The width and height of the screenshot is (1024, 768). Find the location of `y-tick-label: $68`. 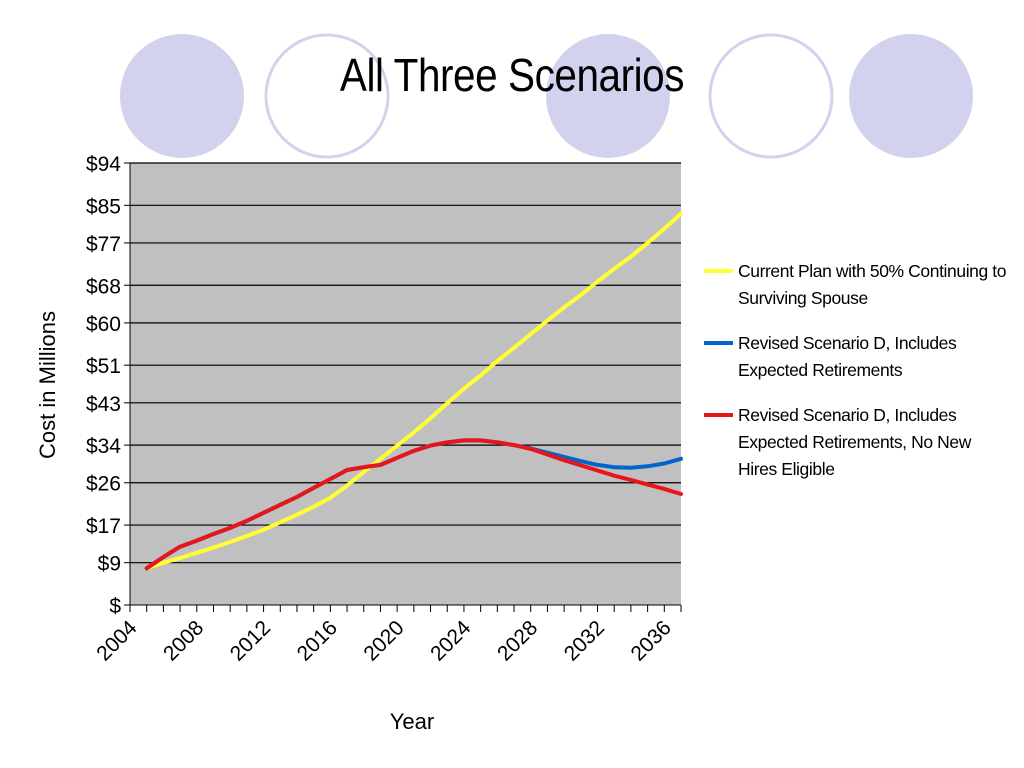

y-tick-label: $68 is located at coordinates (103, 286).